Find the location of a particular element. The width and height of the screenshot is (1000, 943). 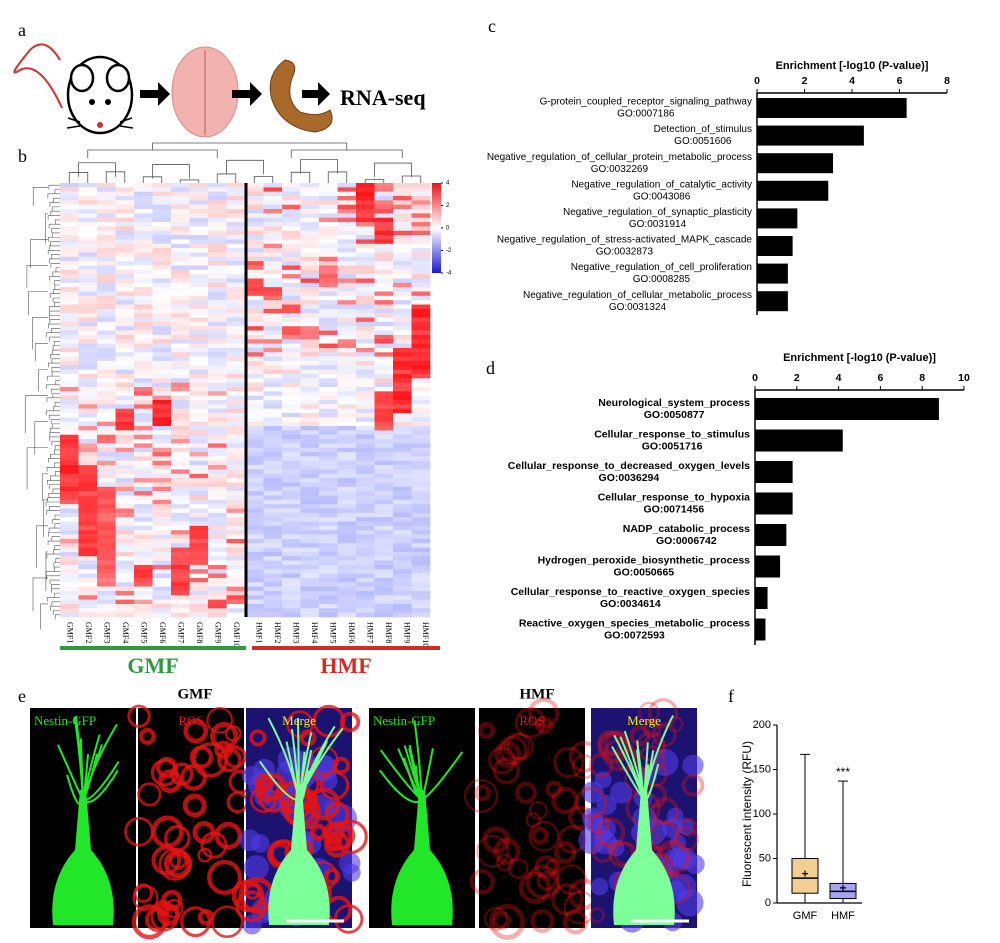

x-tick-label: 0 is located at coordinates (757, 81).